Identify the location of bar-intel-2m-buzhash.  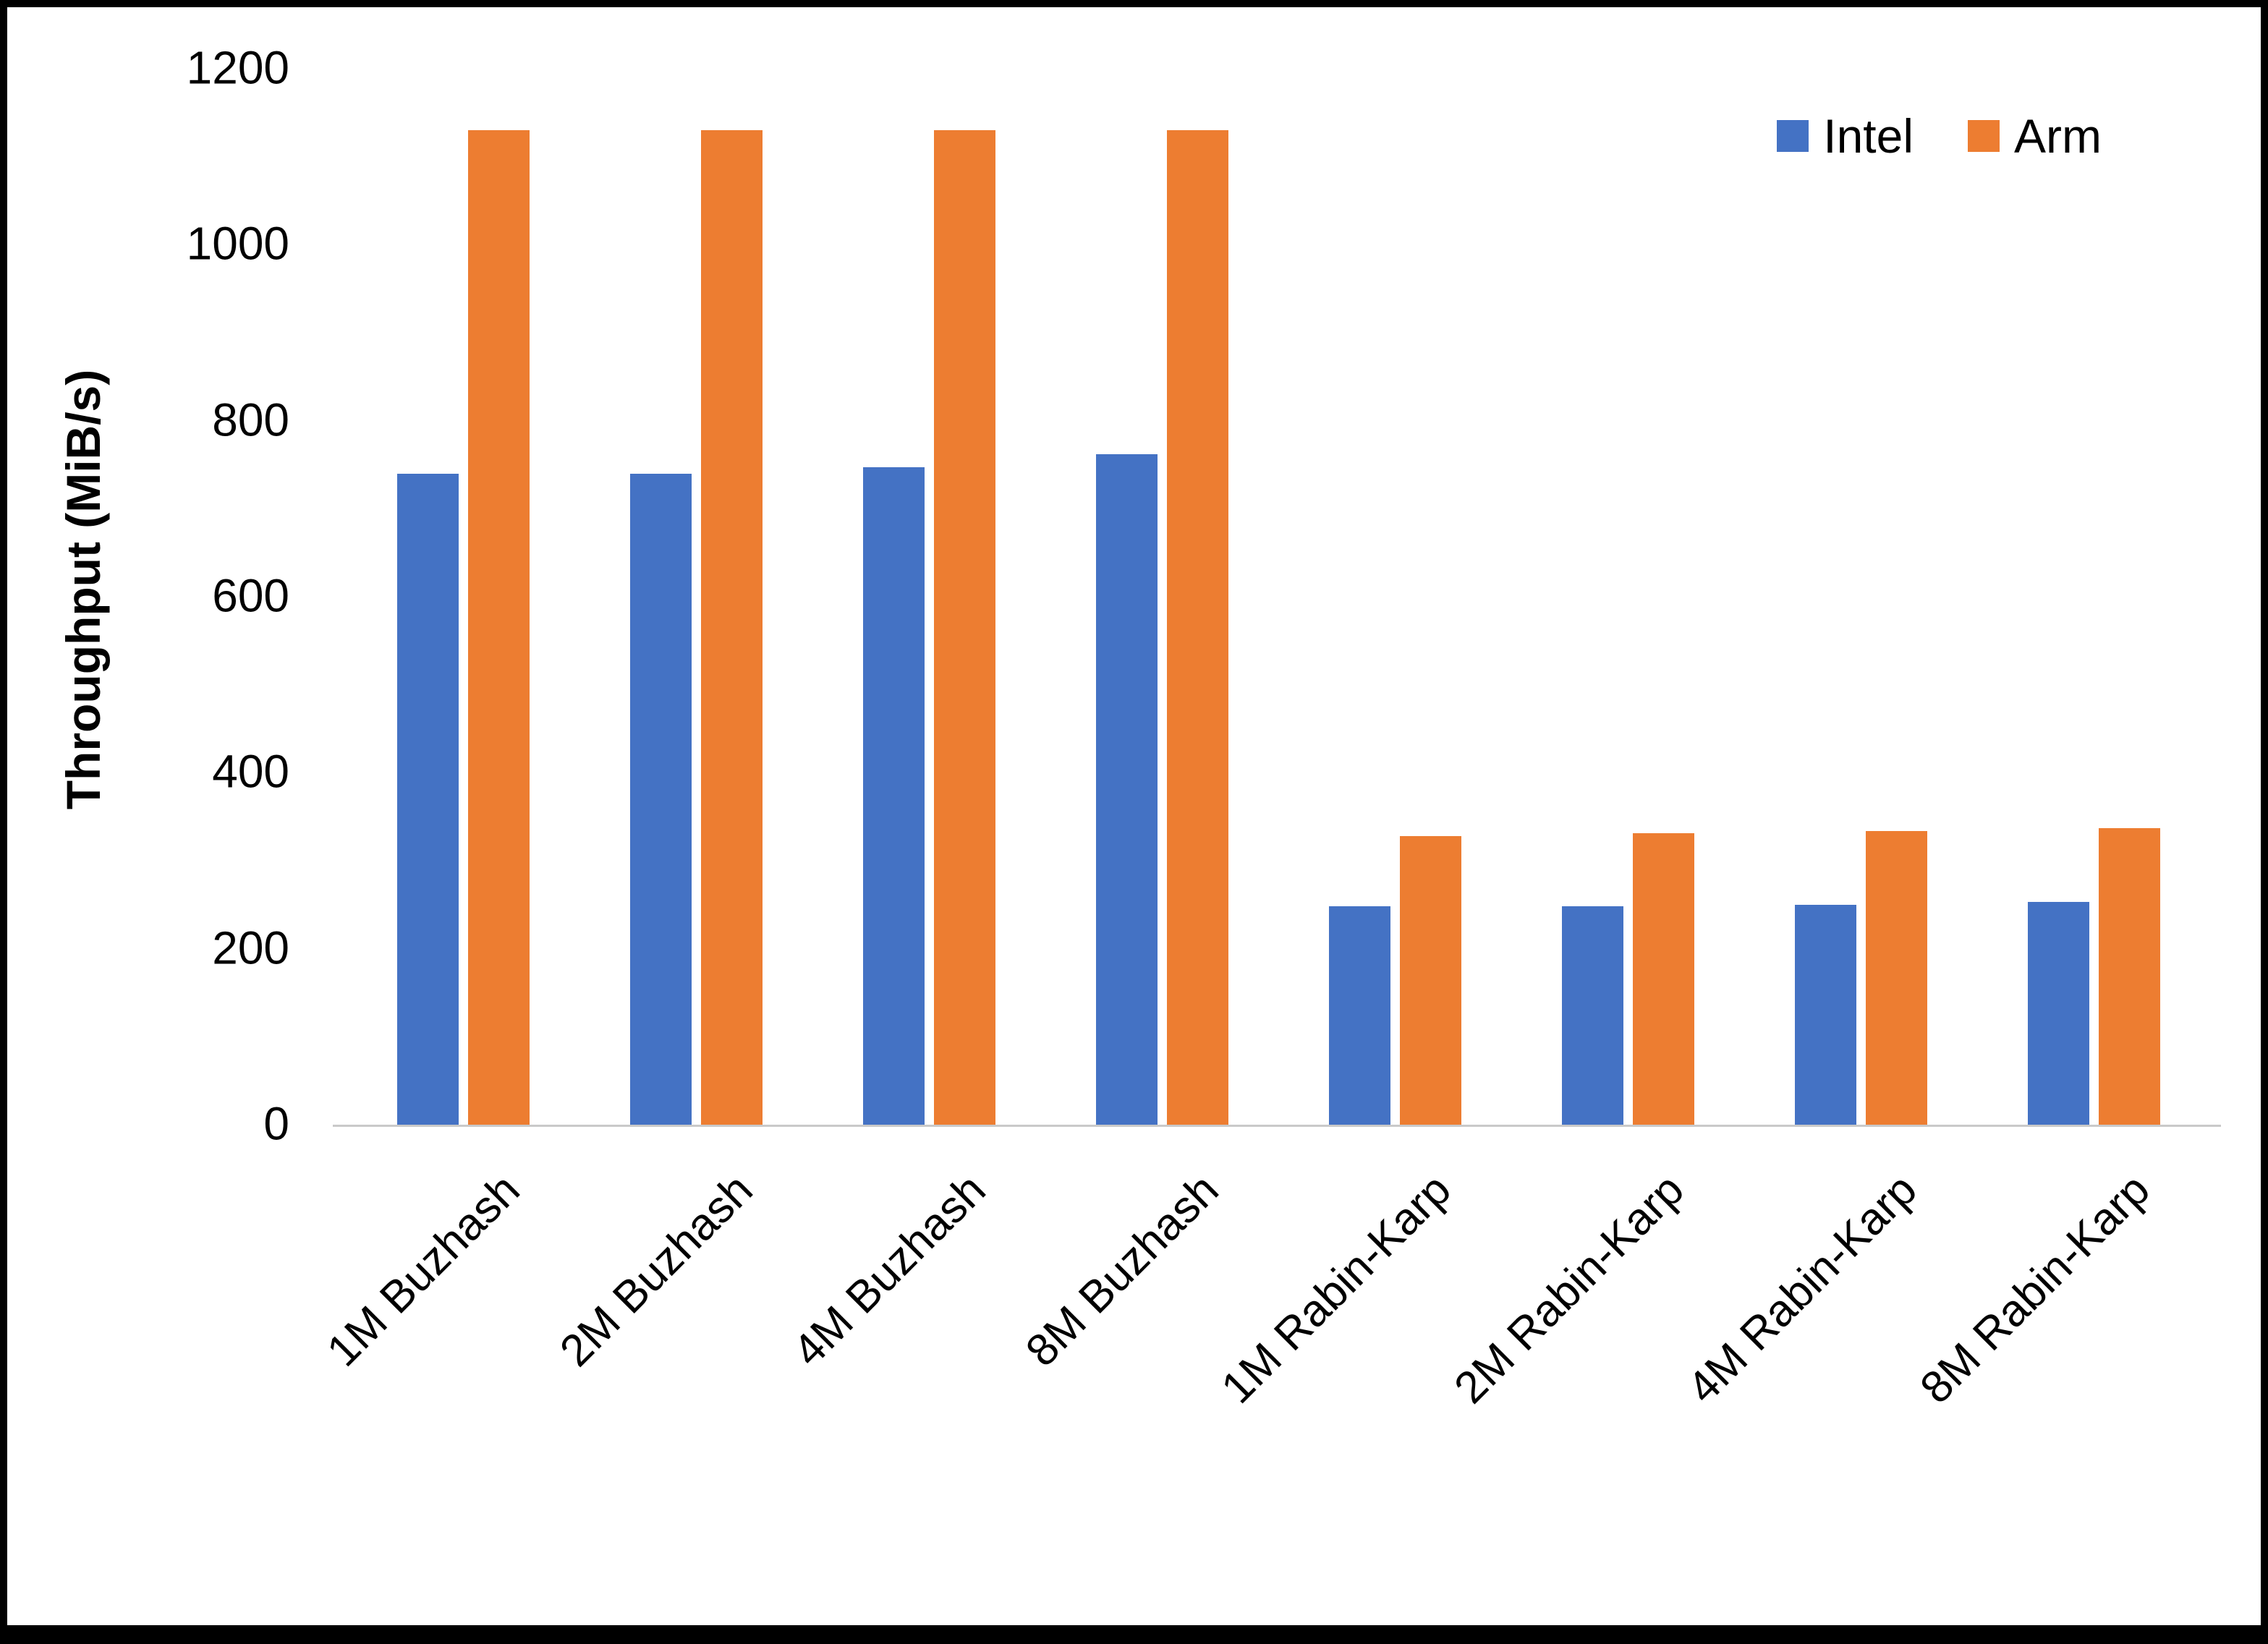
(661, 799).